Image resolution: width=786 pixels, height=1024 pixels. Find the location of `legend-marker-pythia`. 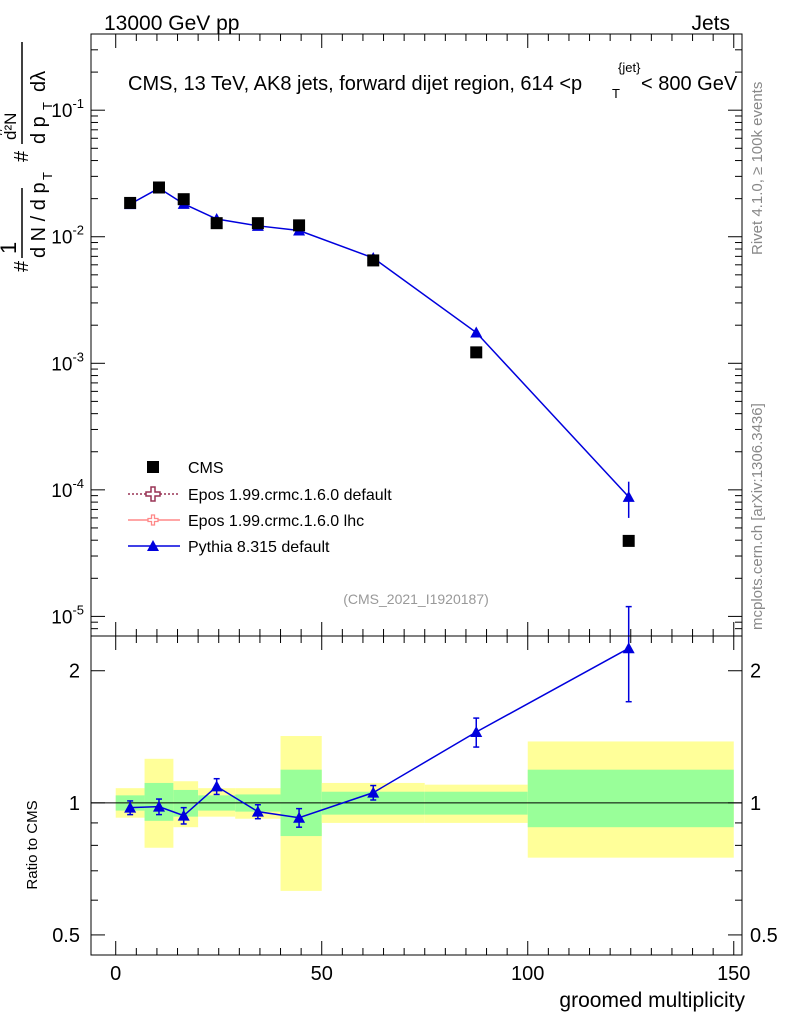

legend-marker-pythia is located at coordinates (153, 545).